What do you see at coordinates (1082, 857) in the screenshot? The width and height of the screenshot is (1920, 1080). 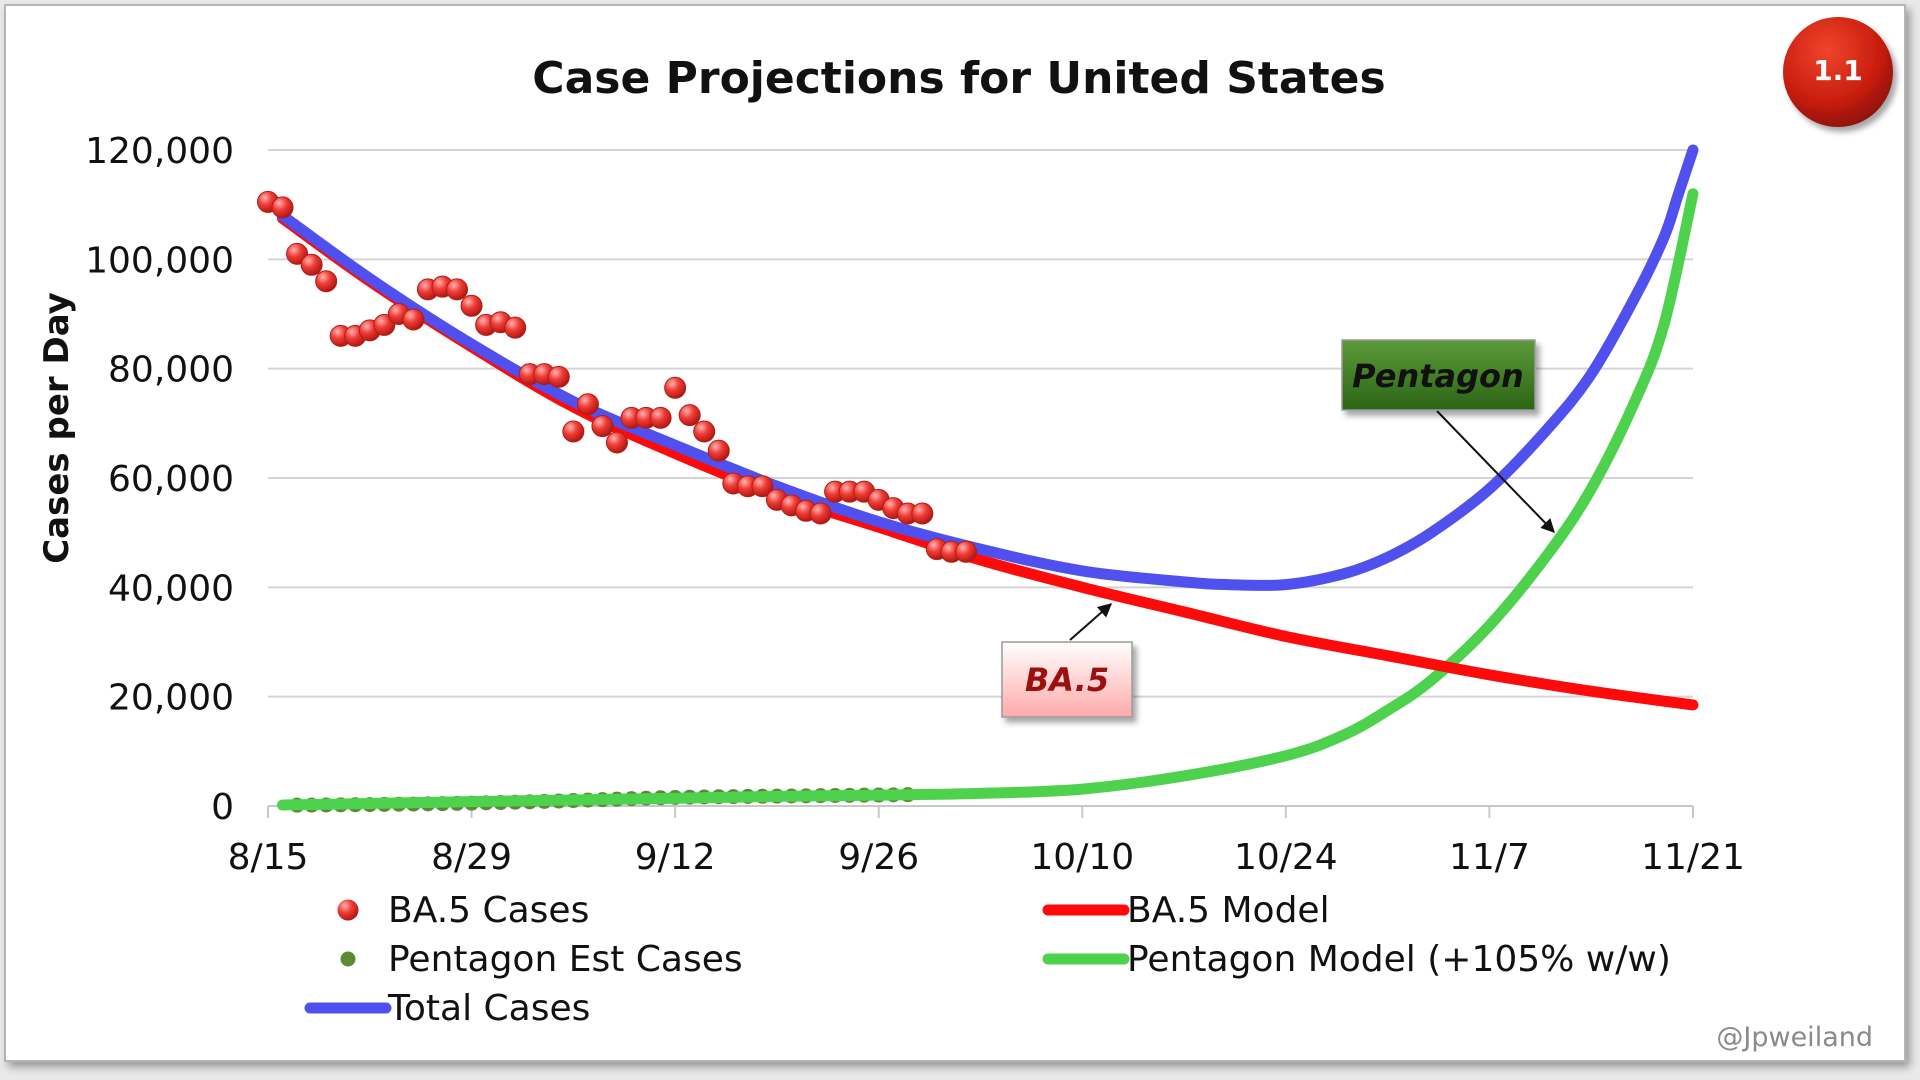 I see `x-tick-label: 10/10` at bounding box center [1082, 857].